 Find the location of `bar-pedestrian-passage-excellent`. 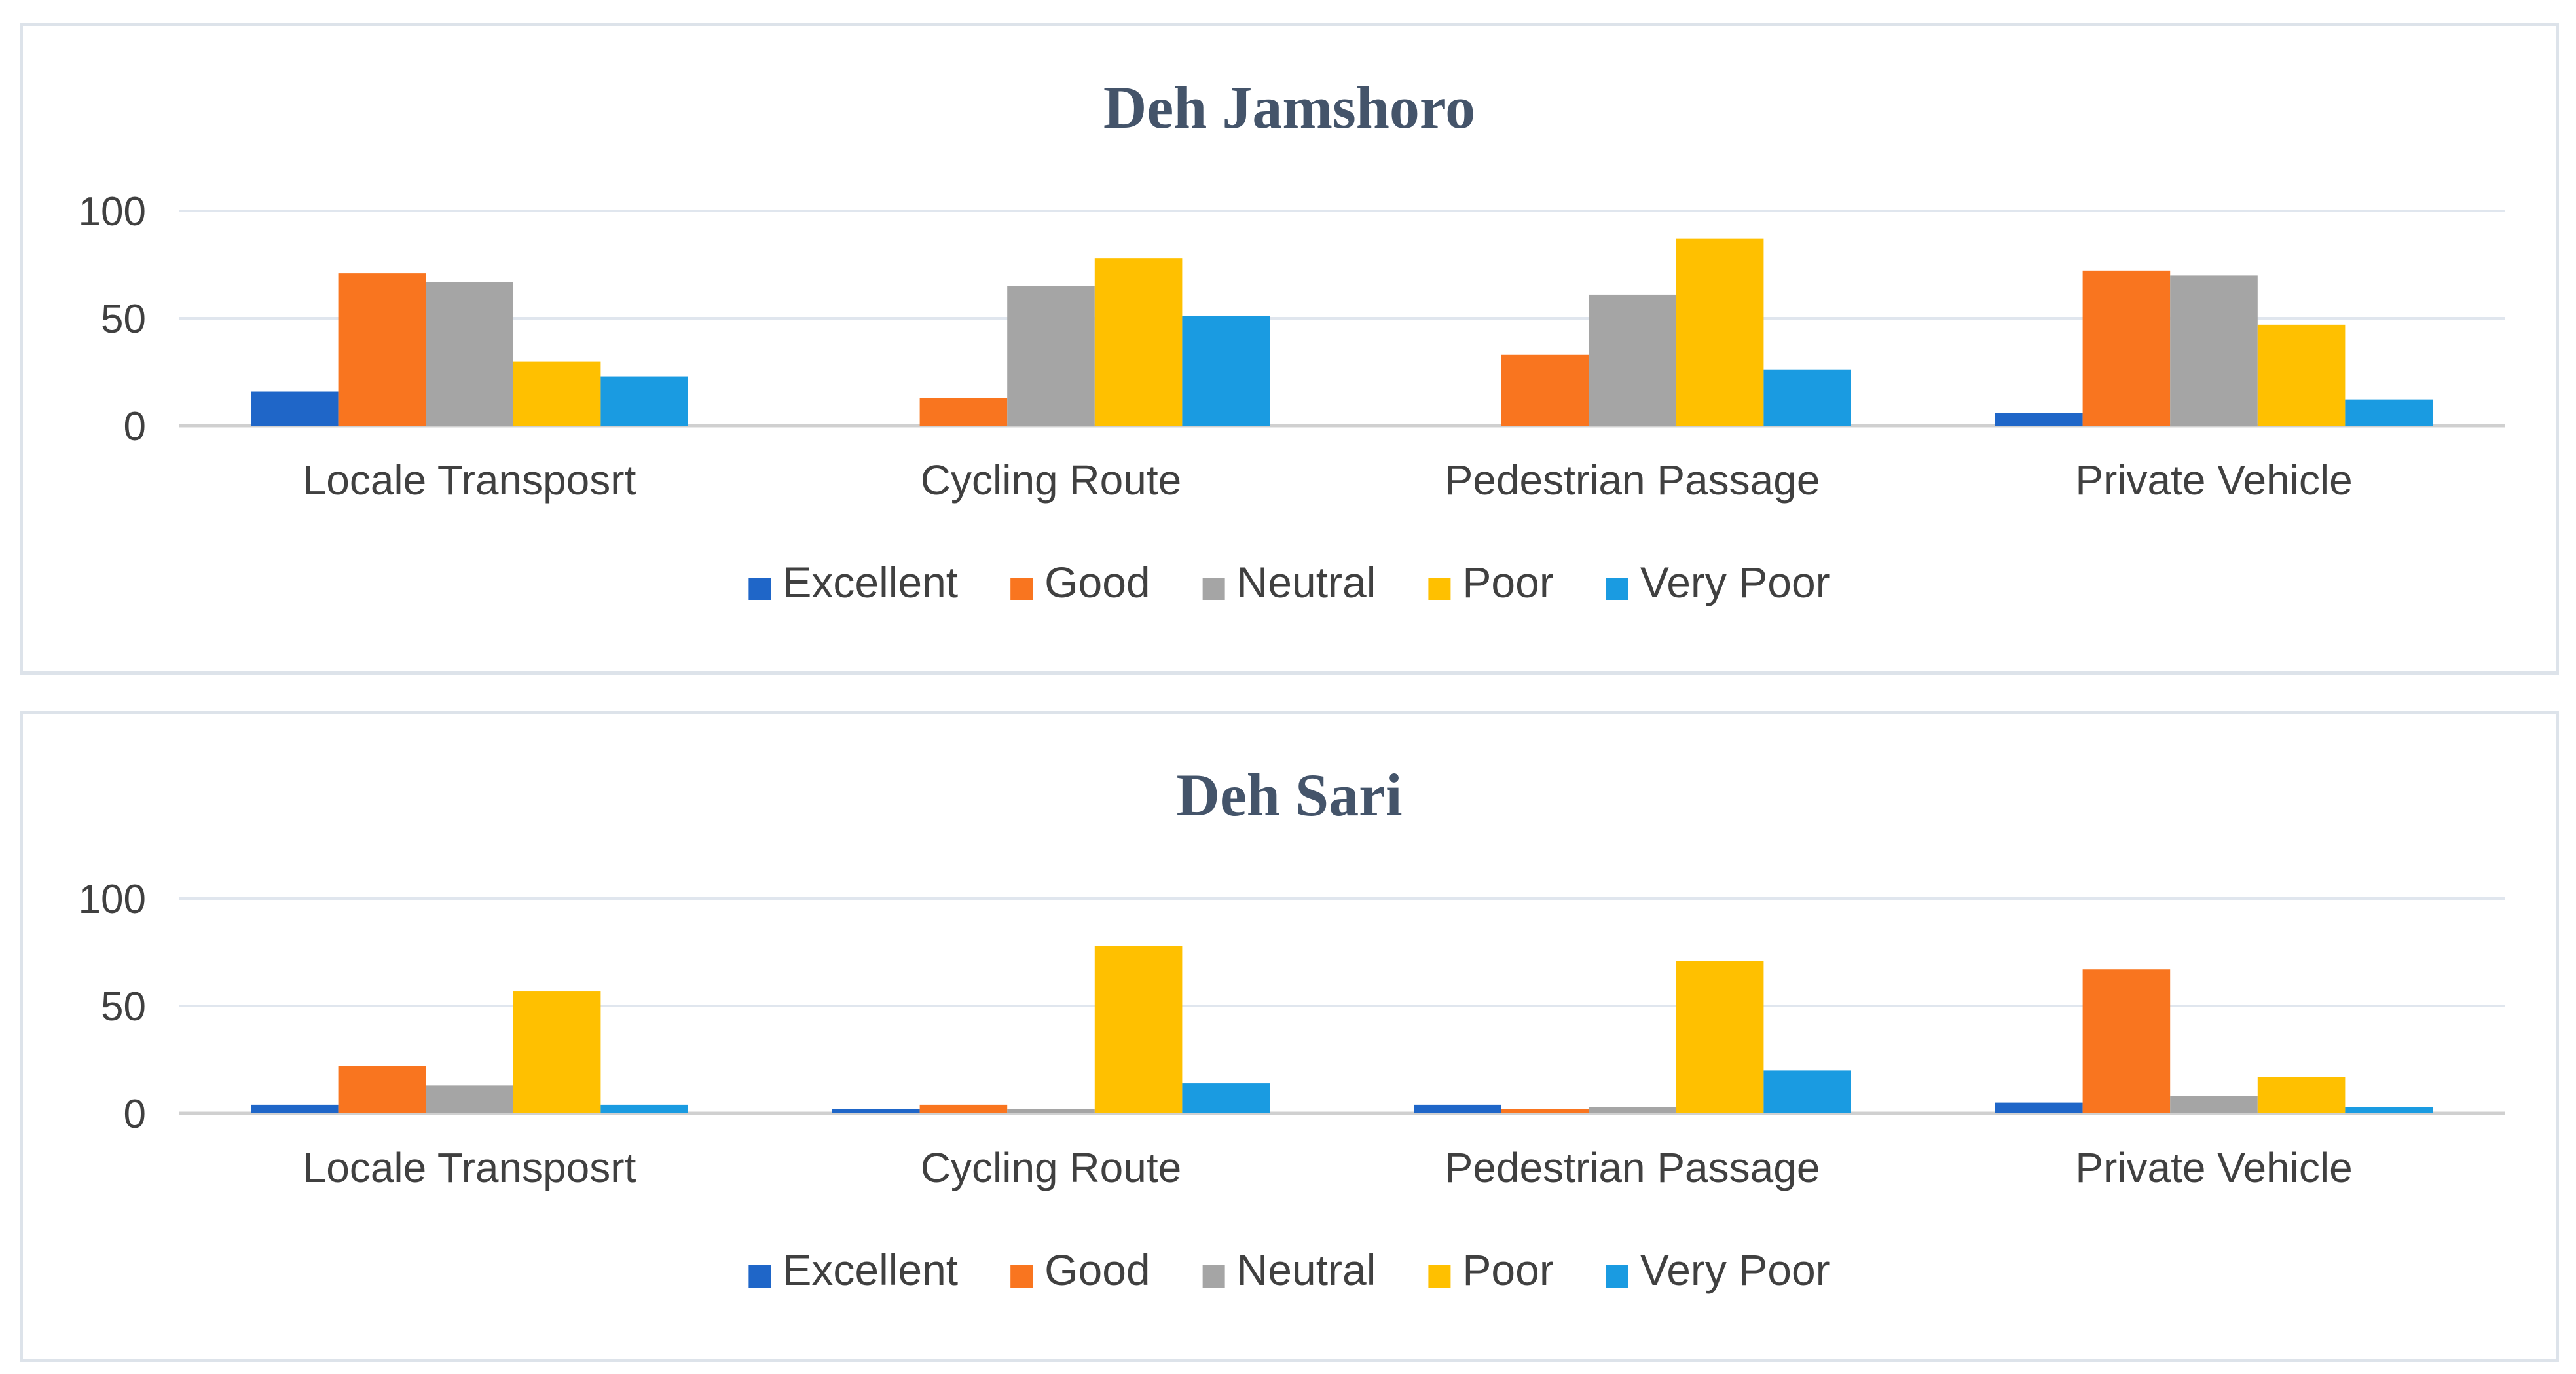

bar-pedestrian-passage-excellent is located at coordinates (1457, 1108).